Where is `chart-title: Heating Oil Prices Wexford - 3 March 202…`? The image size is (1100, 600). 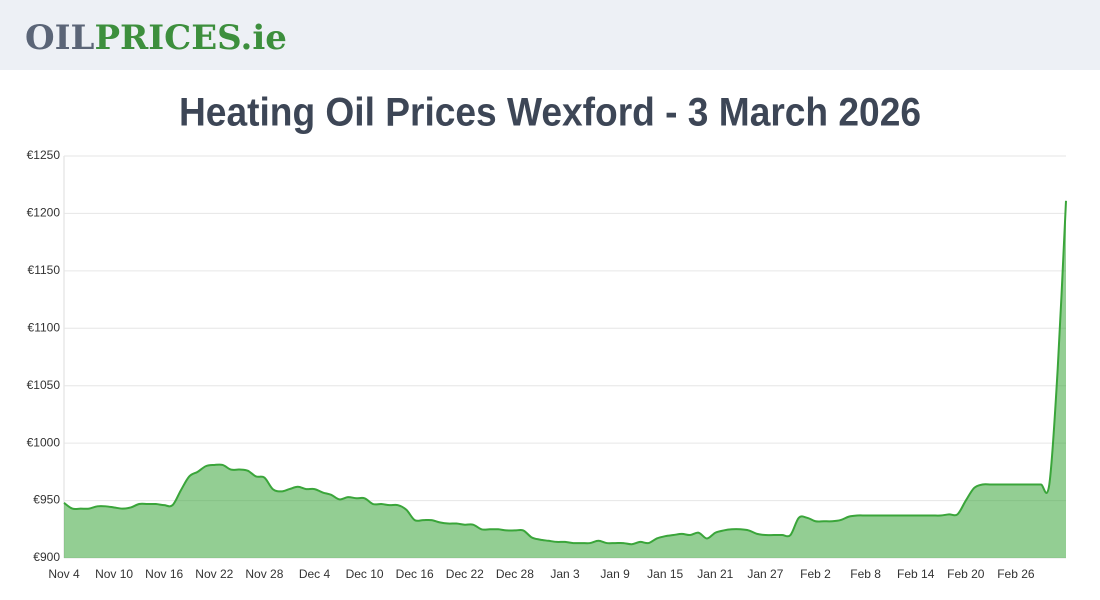 chart-title: Heating Oil Prices Wexford - 3 March 202… is located at coordinates (550, 113).